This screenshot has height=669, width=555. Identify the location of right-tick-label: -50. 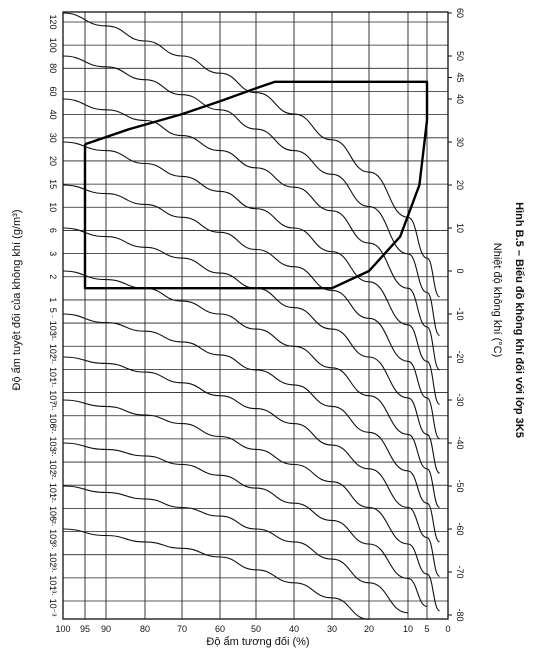
(460, 485).